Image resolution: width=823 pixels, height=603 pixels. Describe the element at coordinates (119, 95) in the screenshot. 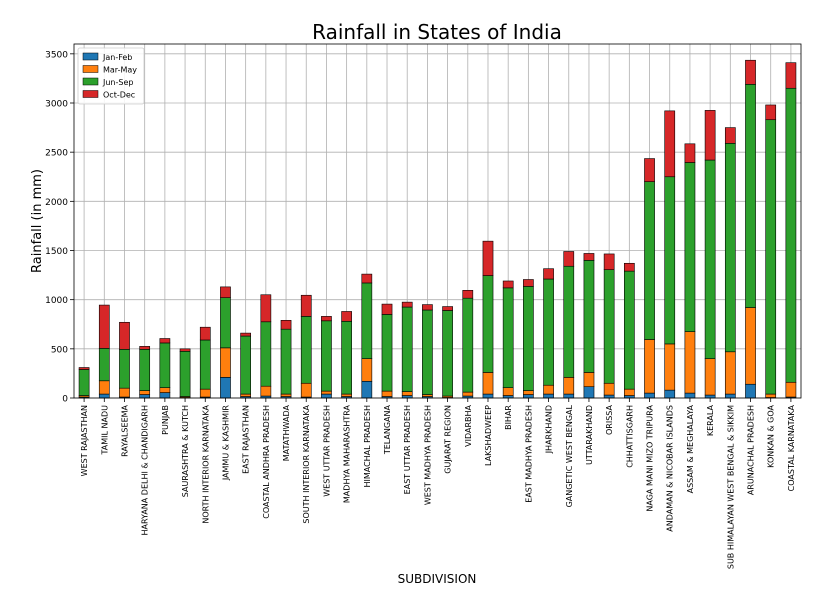

I see `legend-label: Oct-Dec` at that location.